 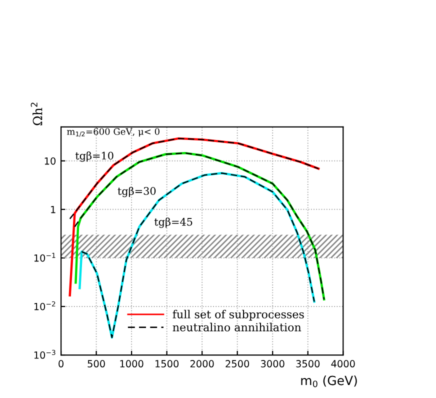 I want to click on legend-label: neutralino annihilation, so click(x=237, y=327).